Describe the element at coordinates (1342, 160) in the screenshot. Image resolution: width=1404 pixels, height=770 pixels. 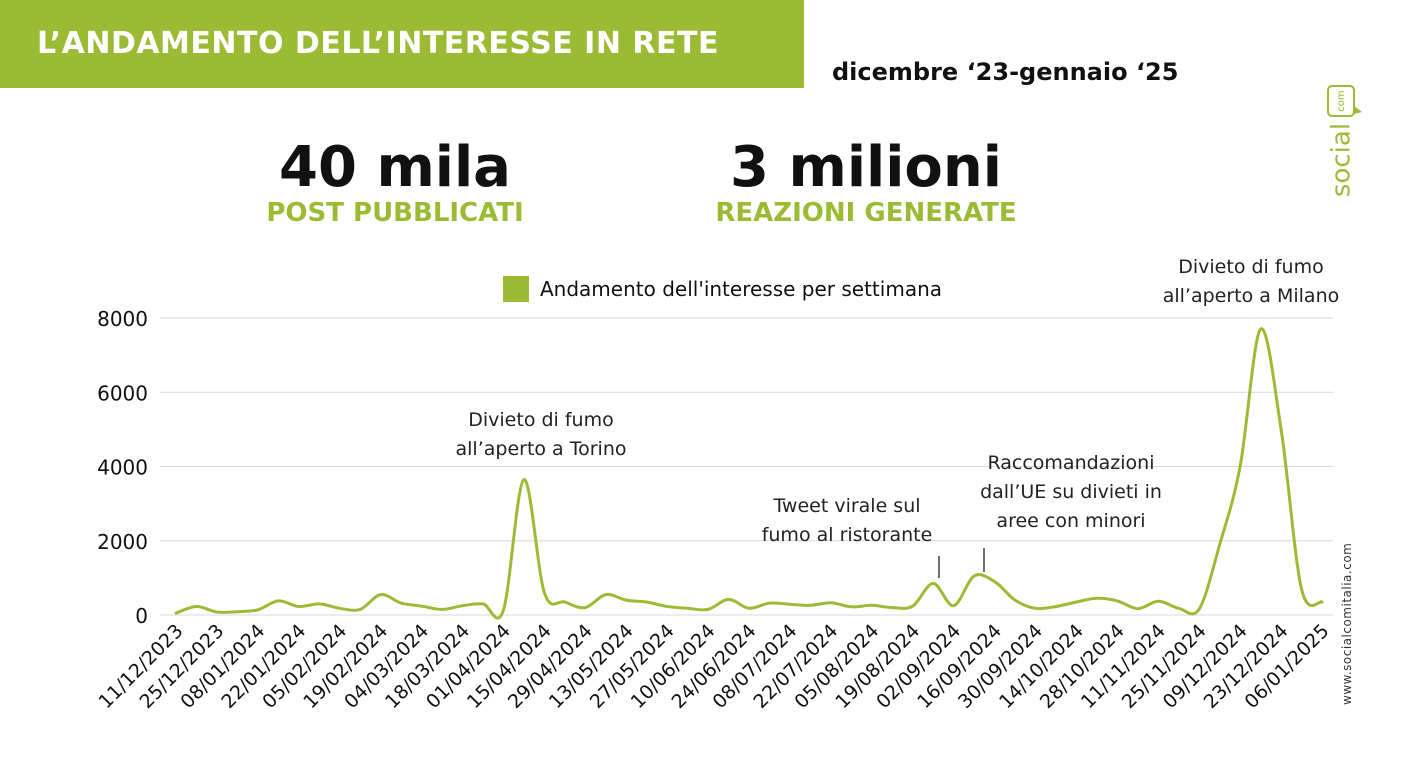
I see `svg-text: social` at that location.